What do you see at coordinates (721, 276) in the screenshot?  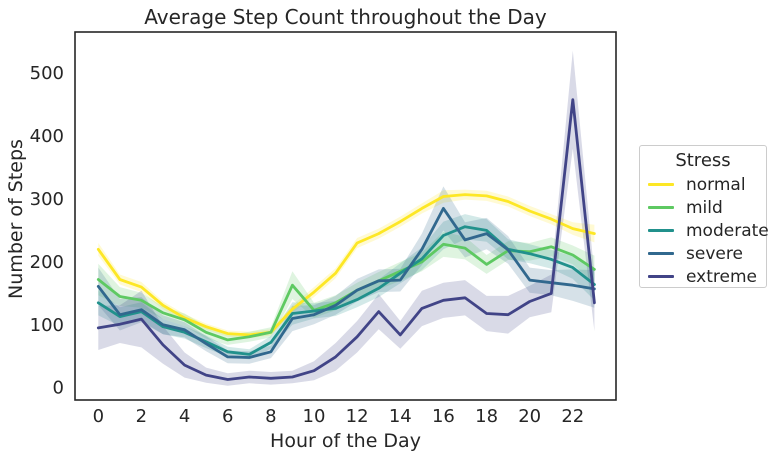 I see `legend-label: extreme` at bounding box center [721, 276].